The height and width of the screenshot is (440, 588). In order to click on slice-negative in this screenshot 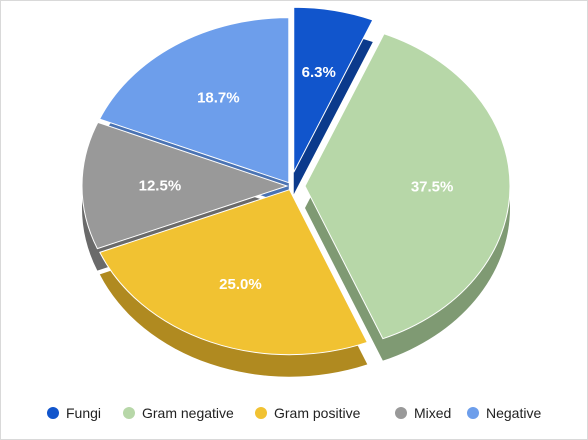, I will do `click(194, 100)`.